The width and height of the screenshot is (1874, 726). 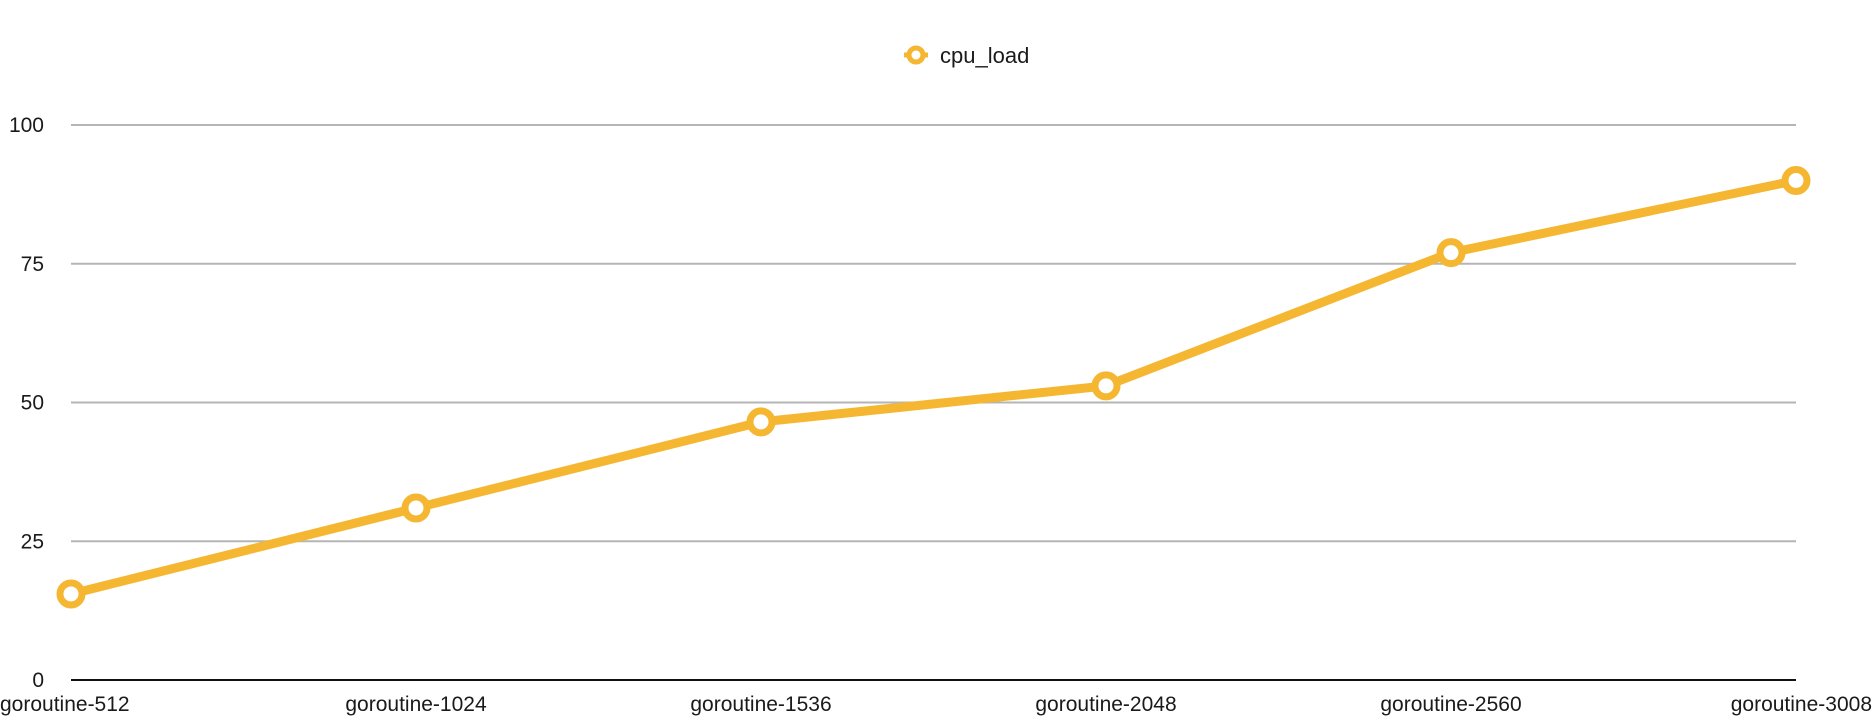 I want to click on legend: cpu_load, so click(x=966, y=55).